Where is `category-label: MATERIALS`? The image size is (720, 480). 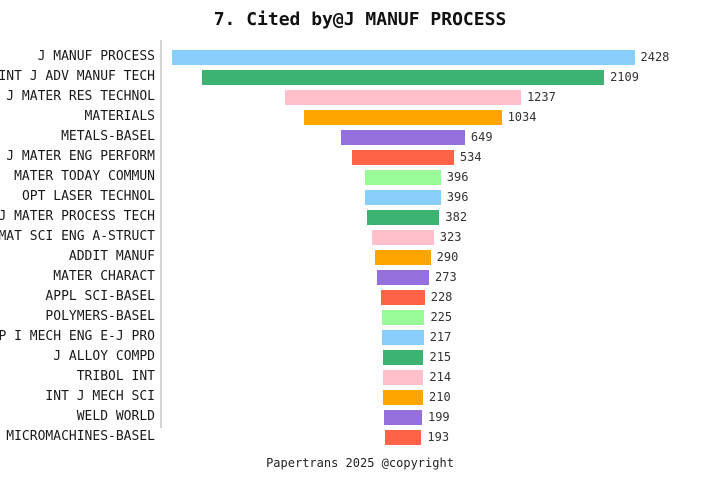
category-label: MATERIALS is located at coordinates (119, 116).